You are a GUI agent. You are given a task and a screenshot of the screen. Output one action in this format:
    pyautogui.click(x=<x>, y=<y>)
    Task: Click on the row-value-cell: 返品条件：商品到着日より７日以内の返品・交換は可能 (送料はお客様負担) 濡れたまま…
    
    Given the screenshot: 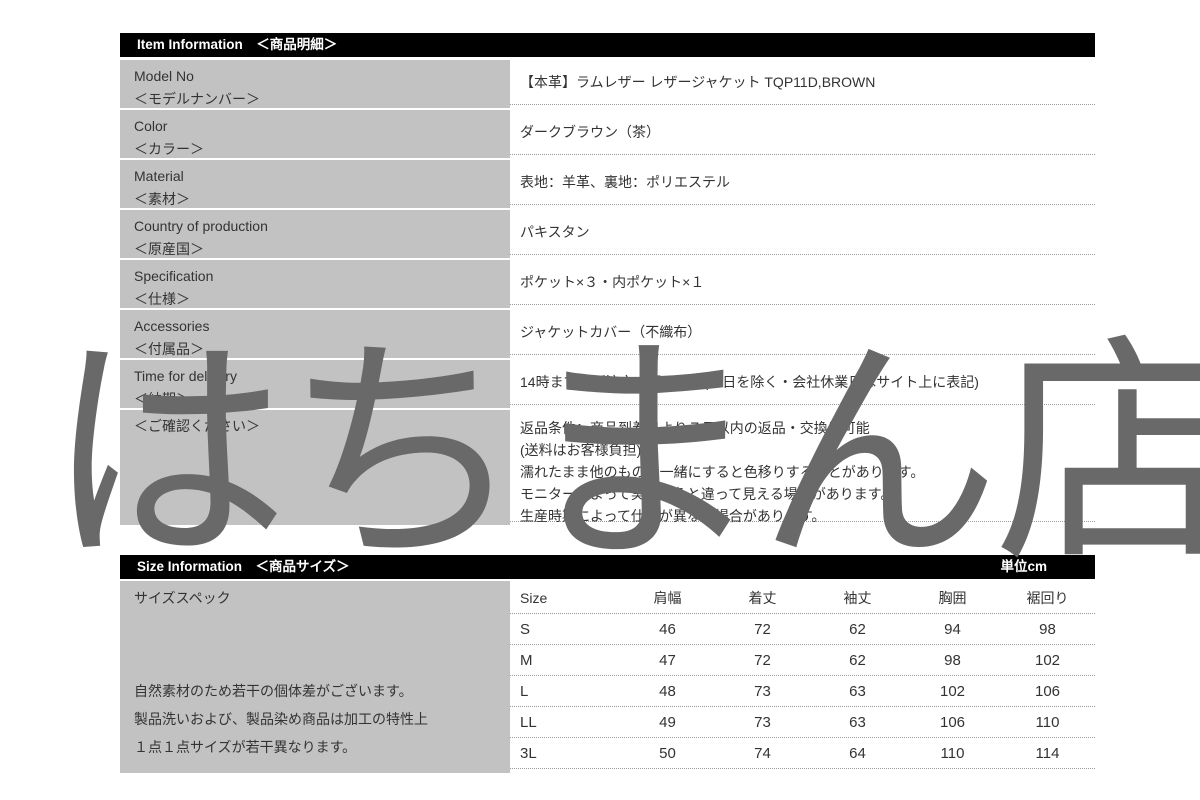 What is the action you would take?
    pyautogui.click(x=802, y=467)
    